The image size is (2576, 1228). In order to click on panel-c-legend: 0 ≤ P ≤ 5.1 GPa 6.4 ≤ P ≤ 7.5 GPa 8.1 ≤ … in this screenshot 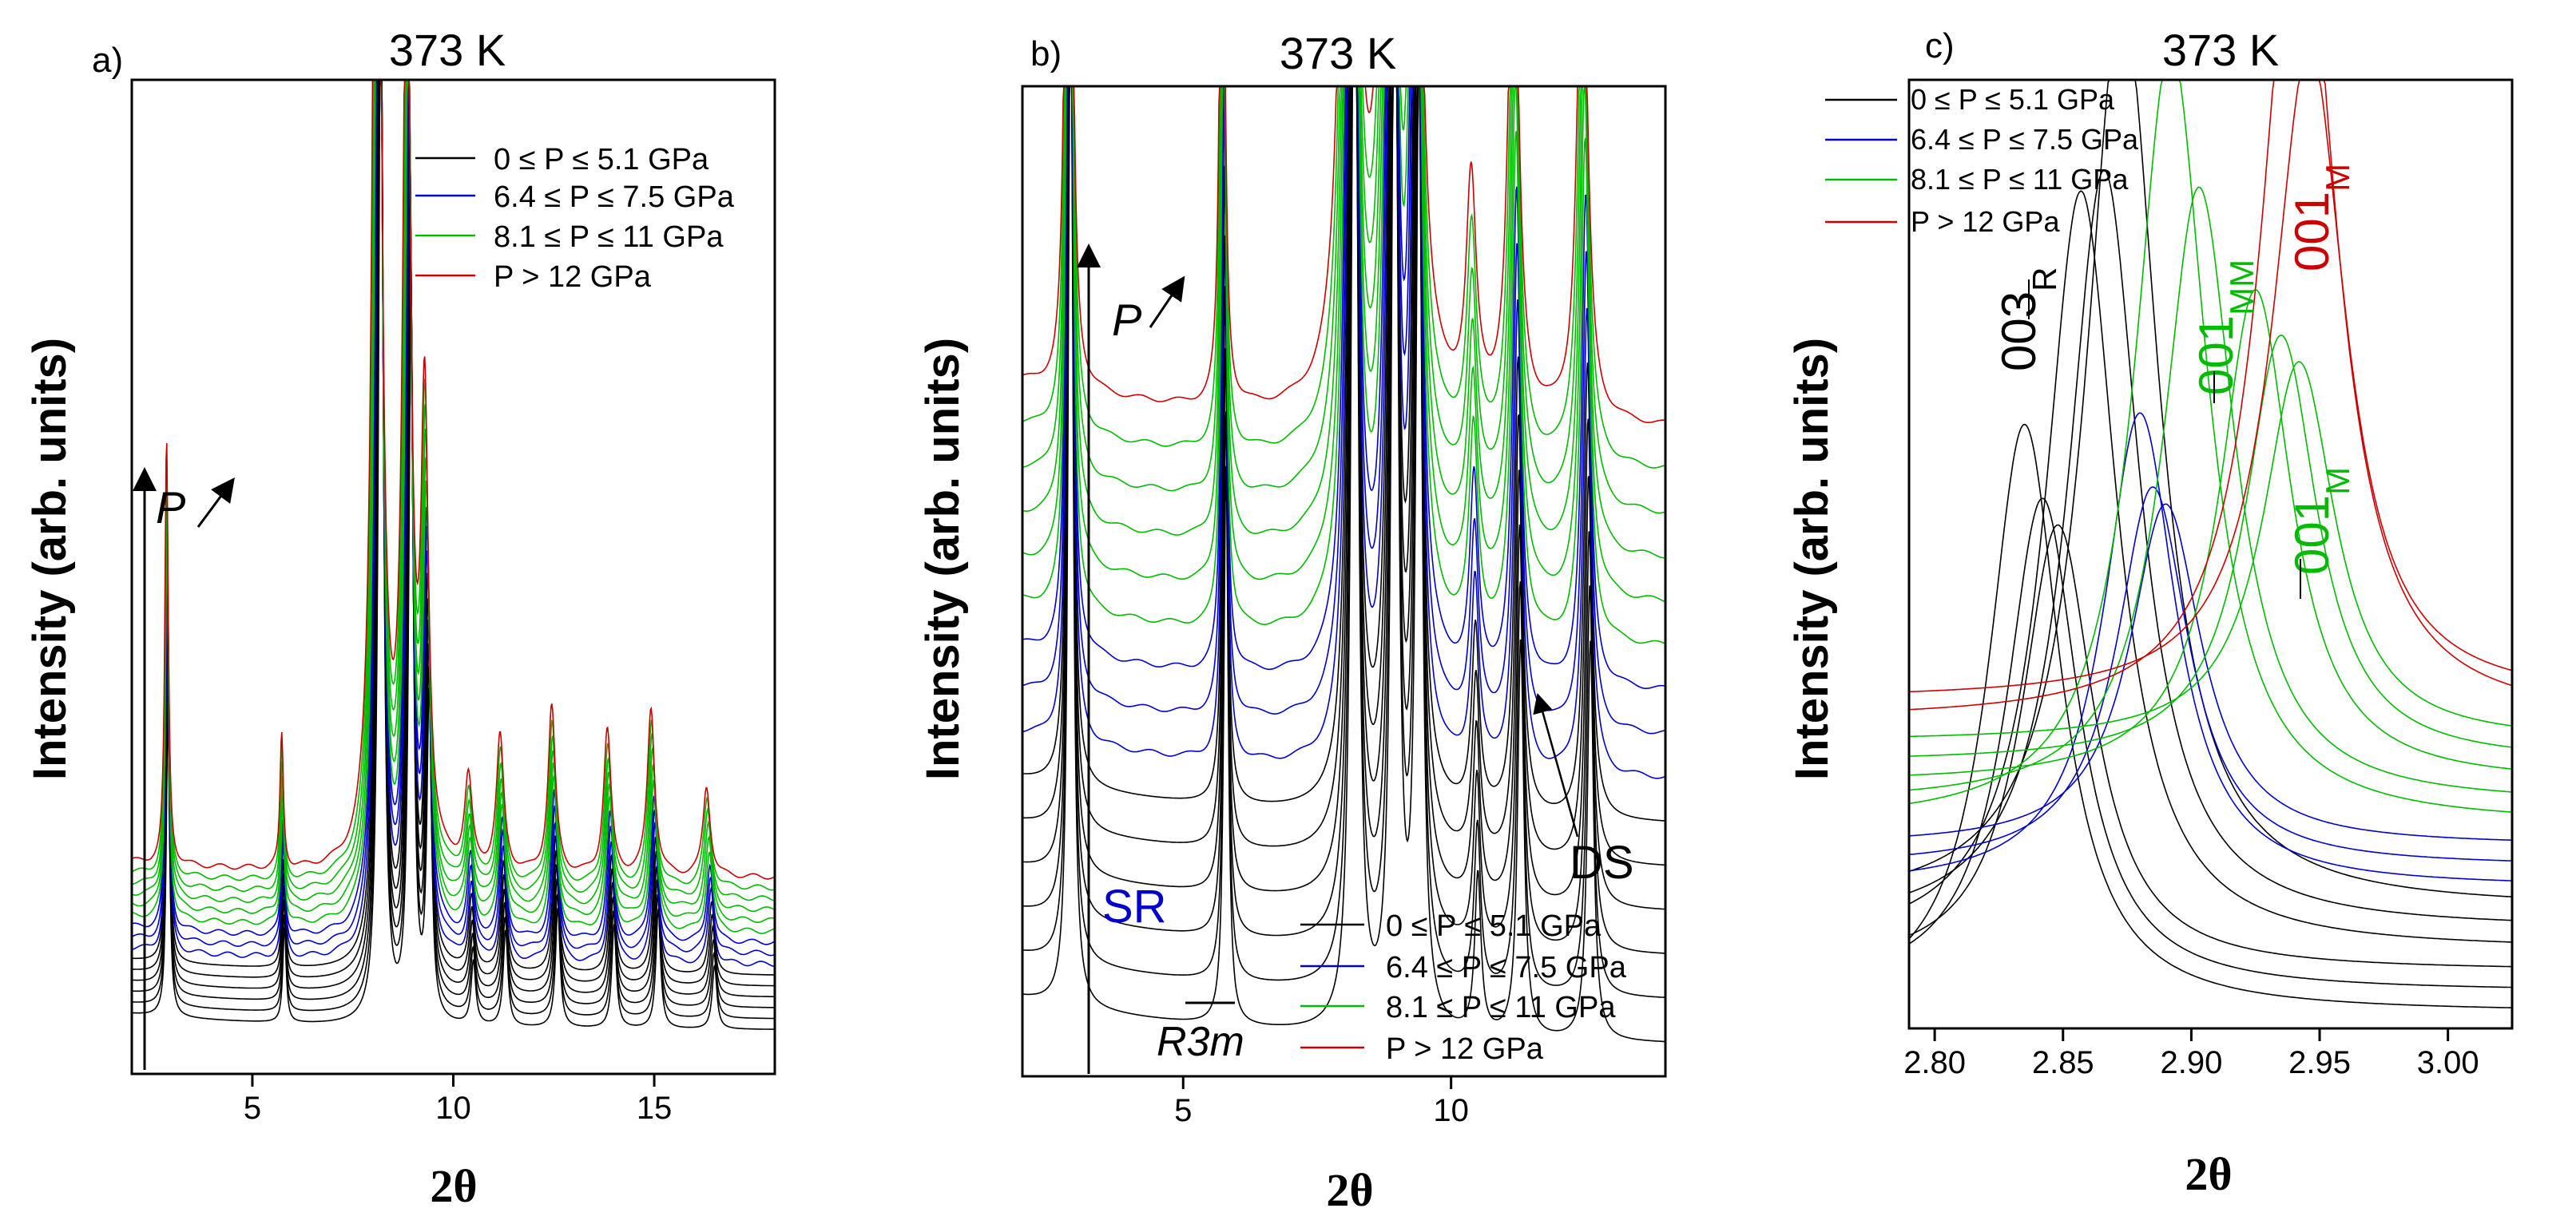, I will do `click(1982, 160)`.